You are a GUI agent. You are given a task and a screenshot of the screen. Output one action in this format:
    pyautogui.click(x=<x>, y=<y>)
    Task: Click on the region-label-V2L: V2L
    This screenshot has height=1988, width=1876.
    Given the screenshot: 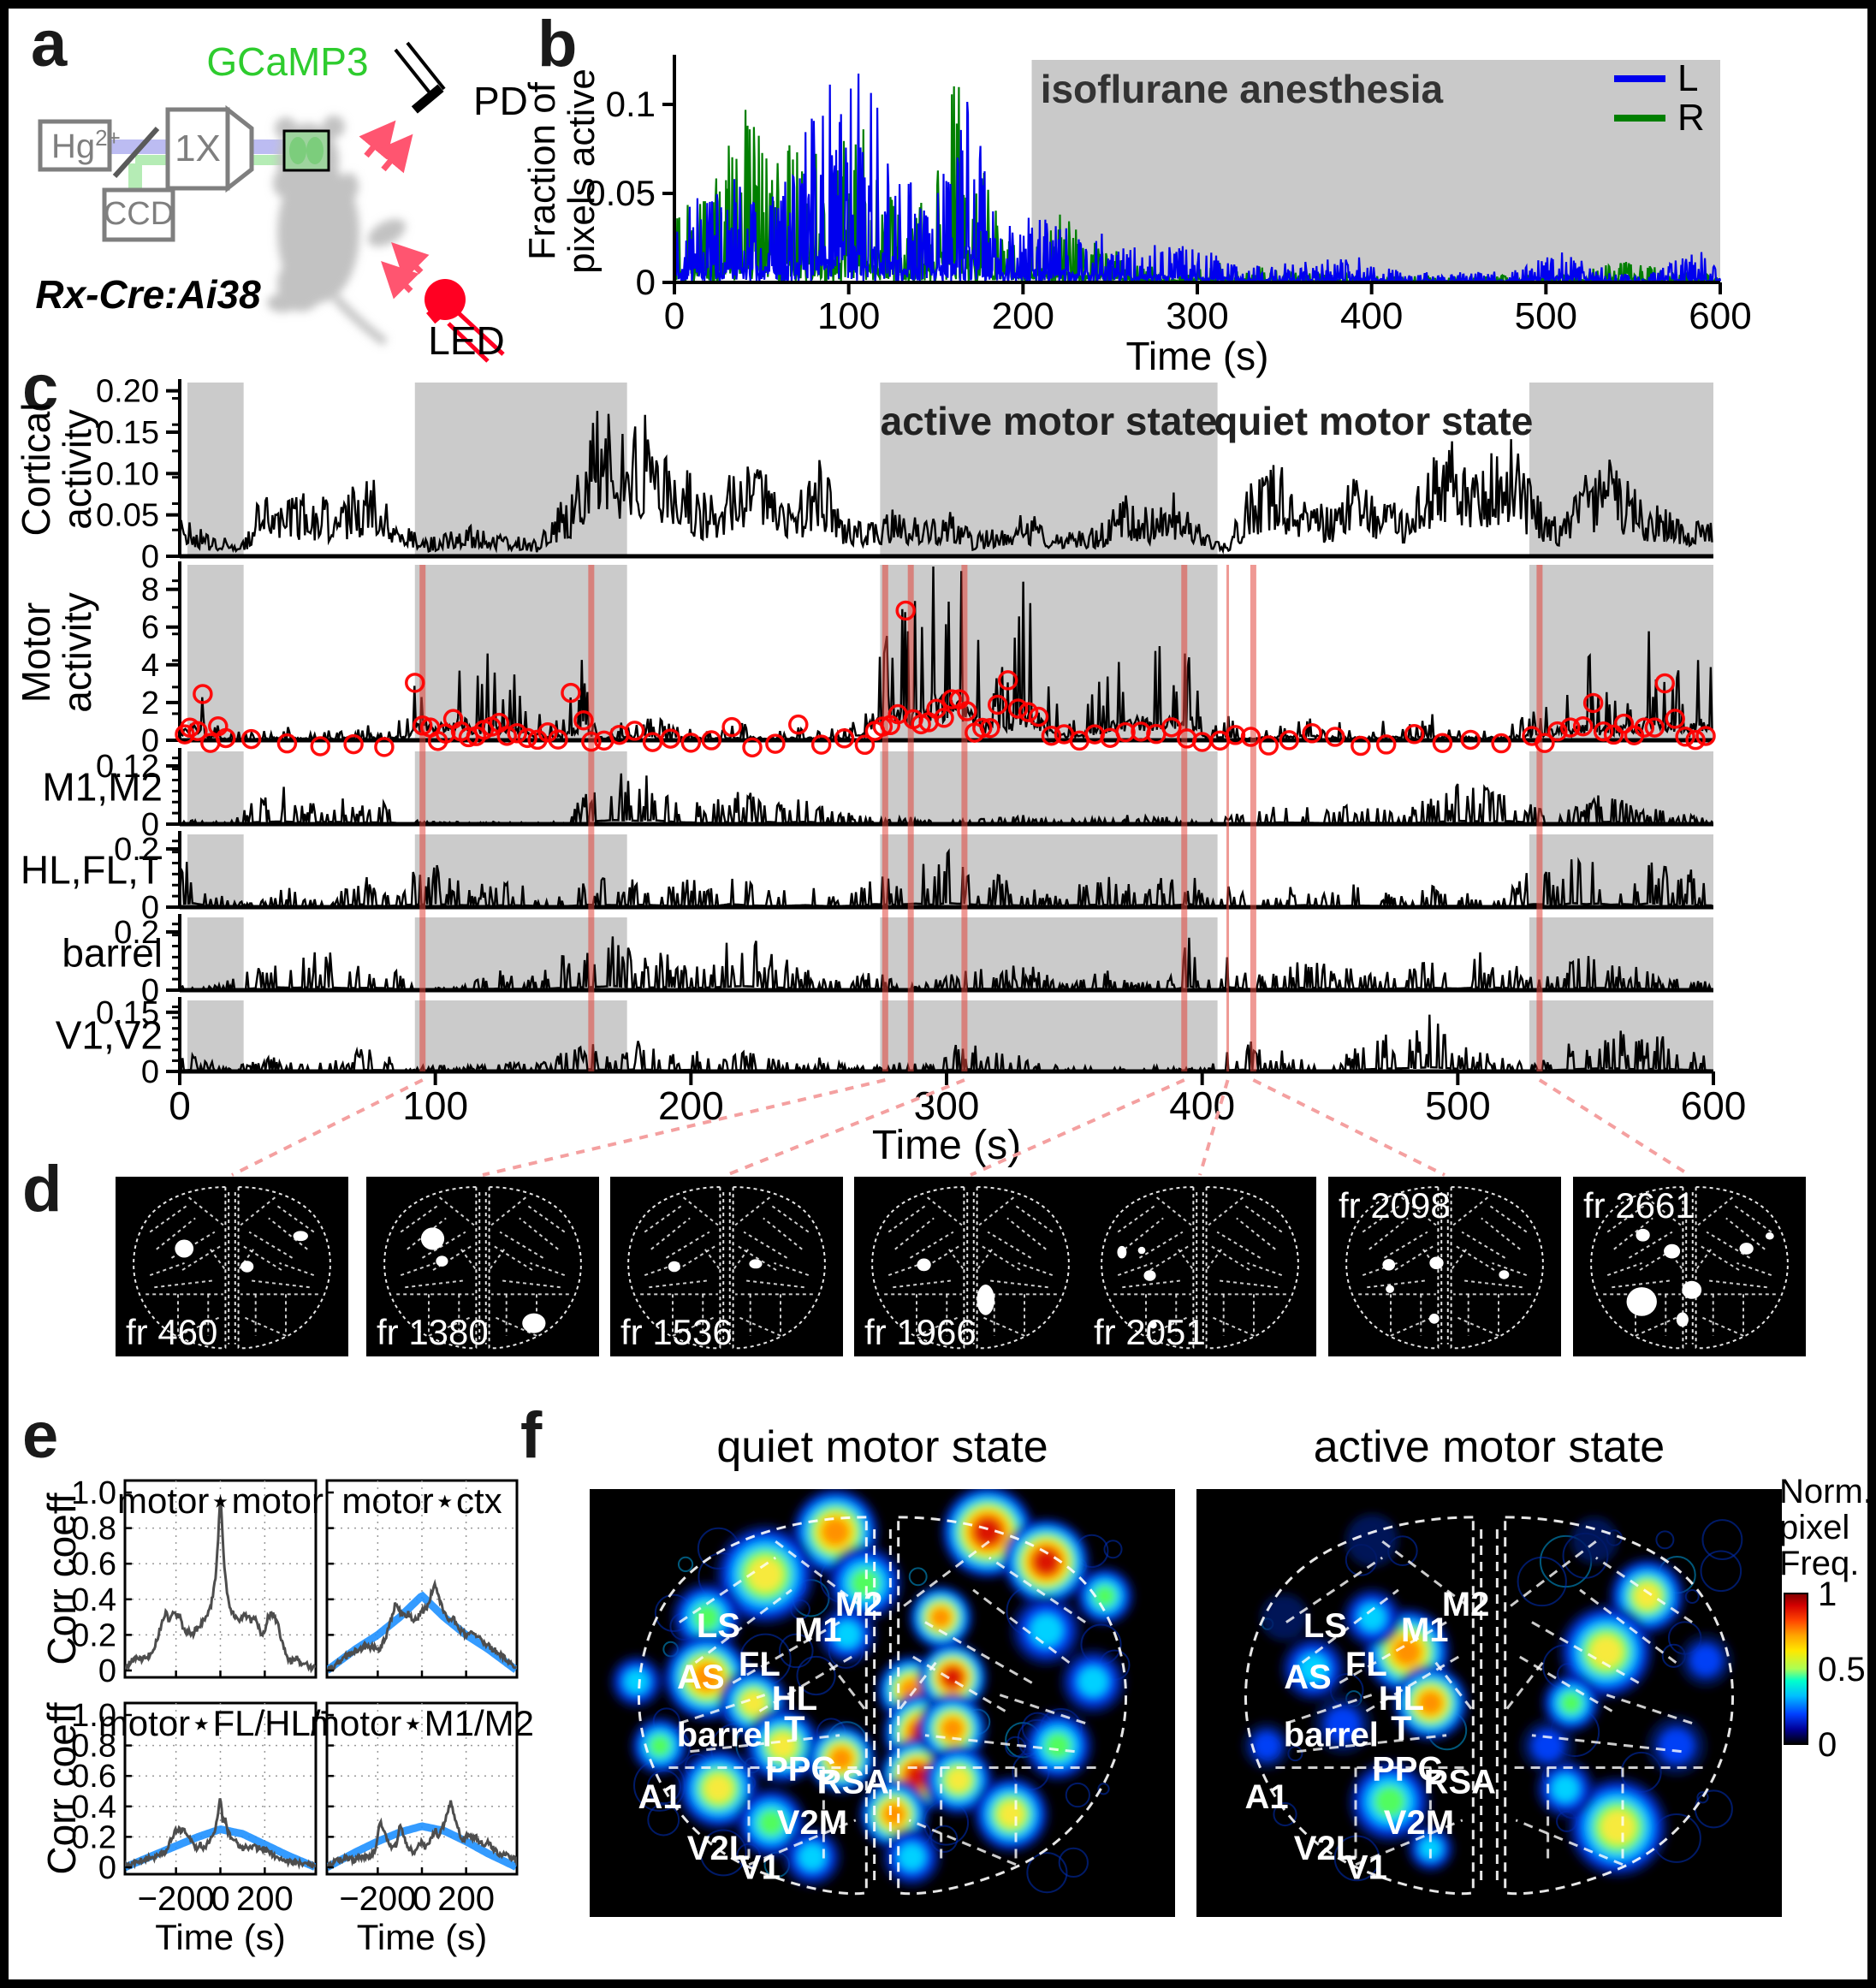 What is the action you would take?
    pyautogui.click(x=1325, y=1848)
    